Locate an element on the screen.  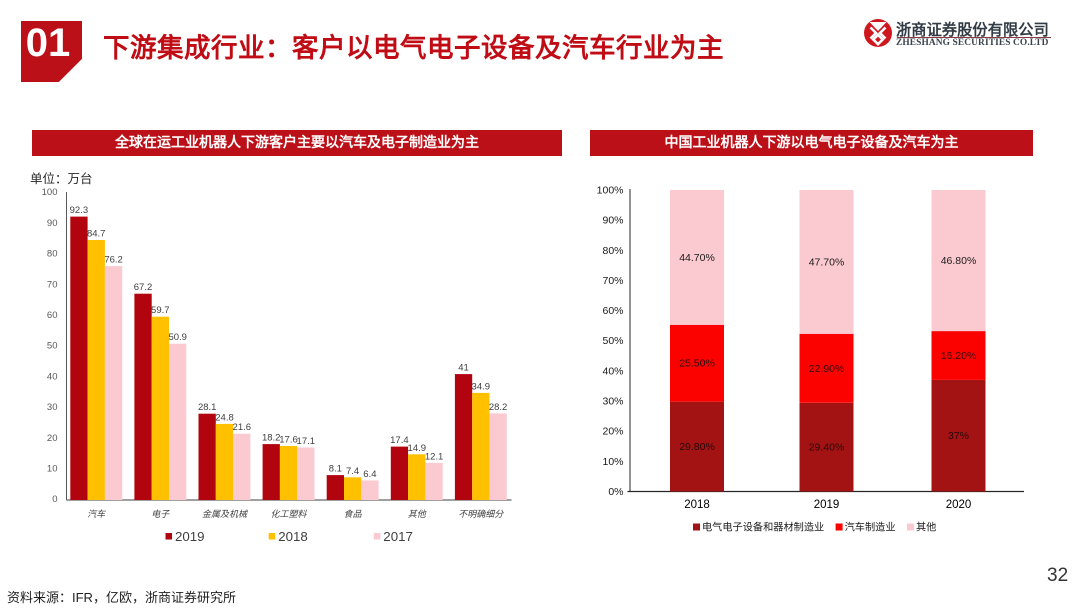
svg-text: 50.9 is located at coordinates (177, 337).